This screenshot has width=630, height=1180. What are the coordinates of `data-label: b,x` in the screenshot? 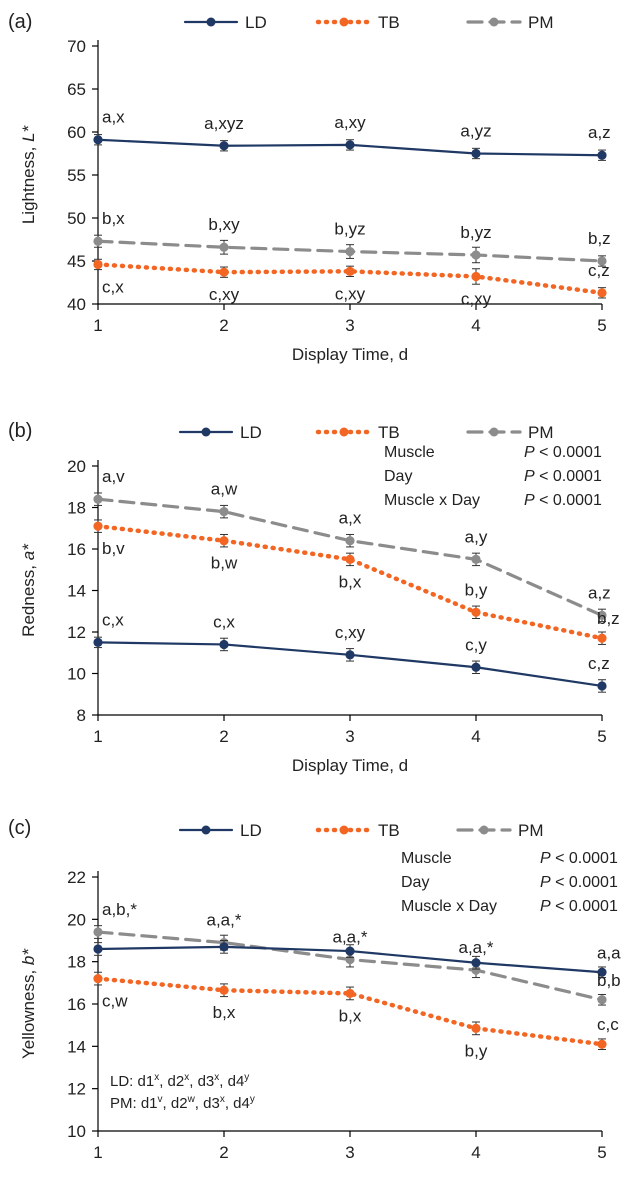 It's located at (350, 581).